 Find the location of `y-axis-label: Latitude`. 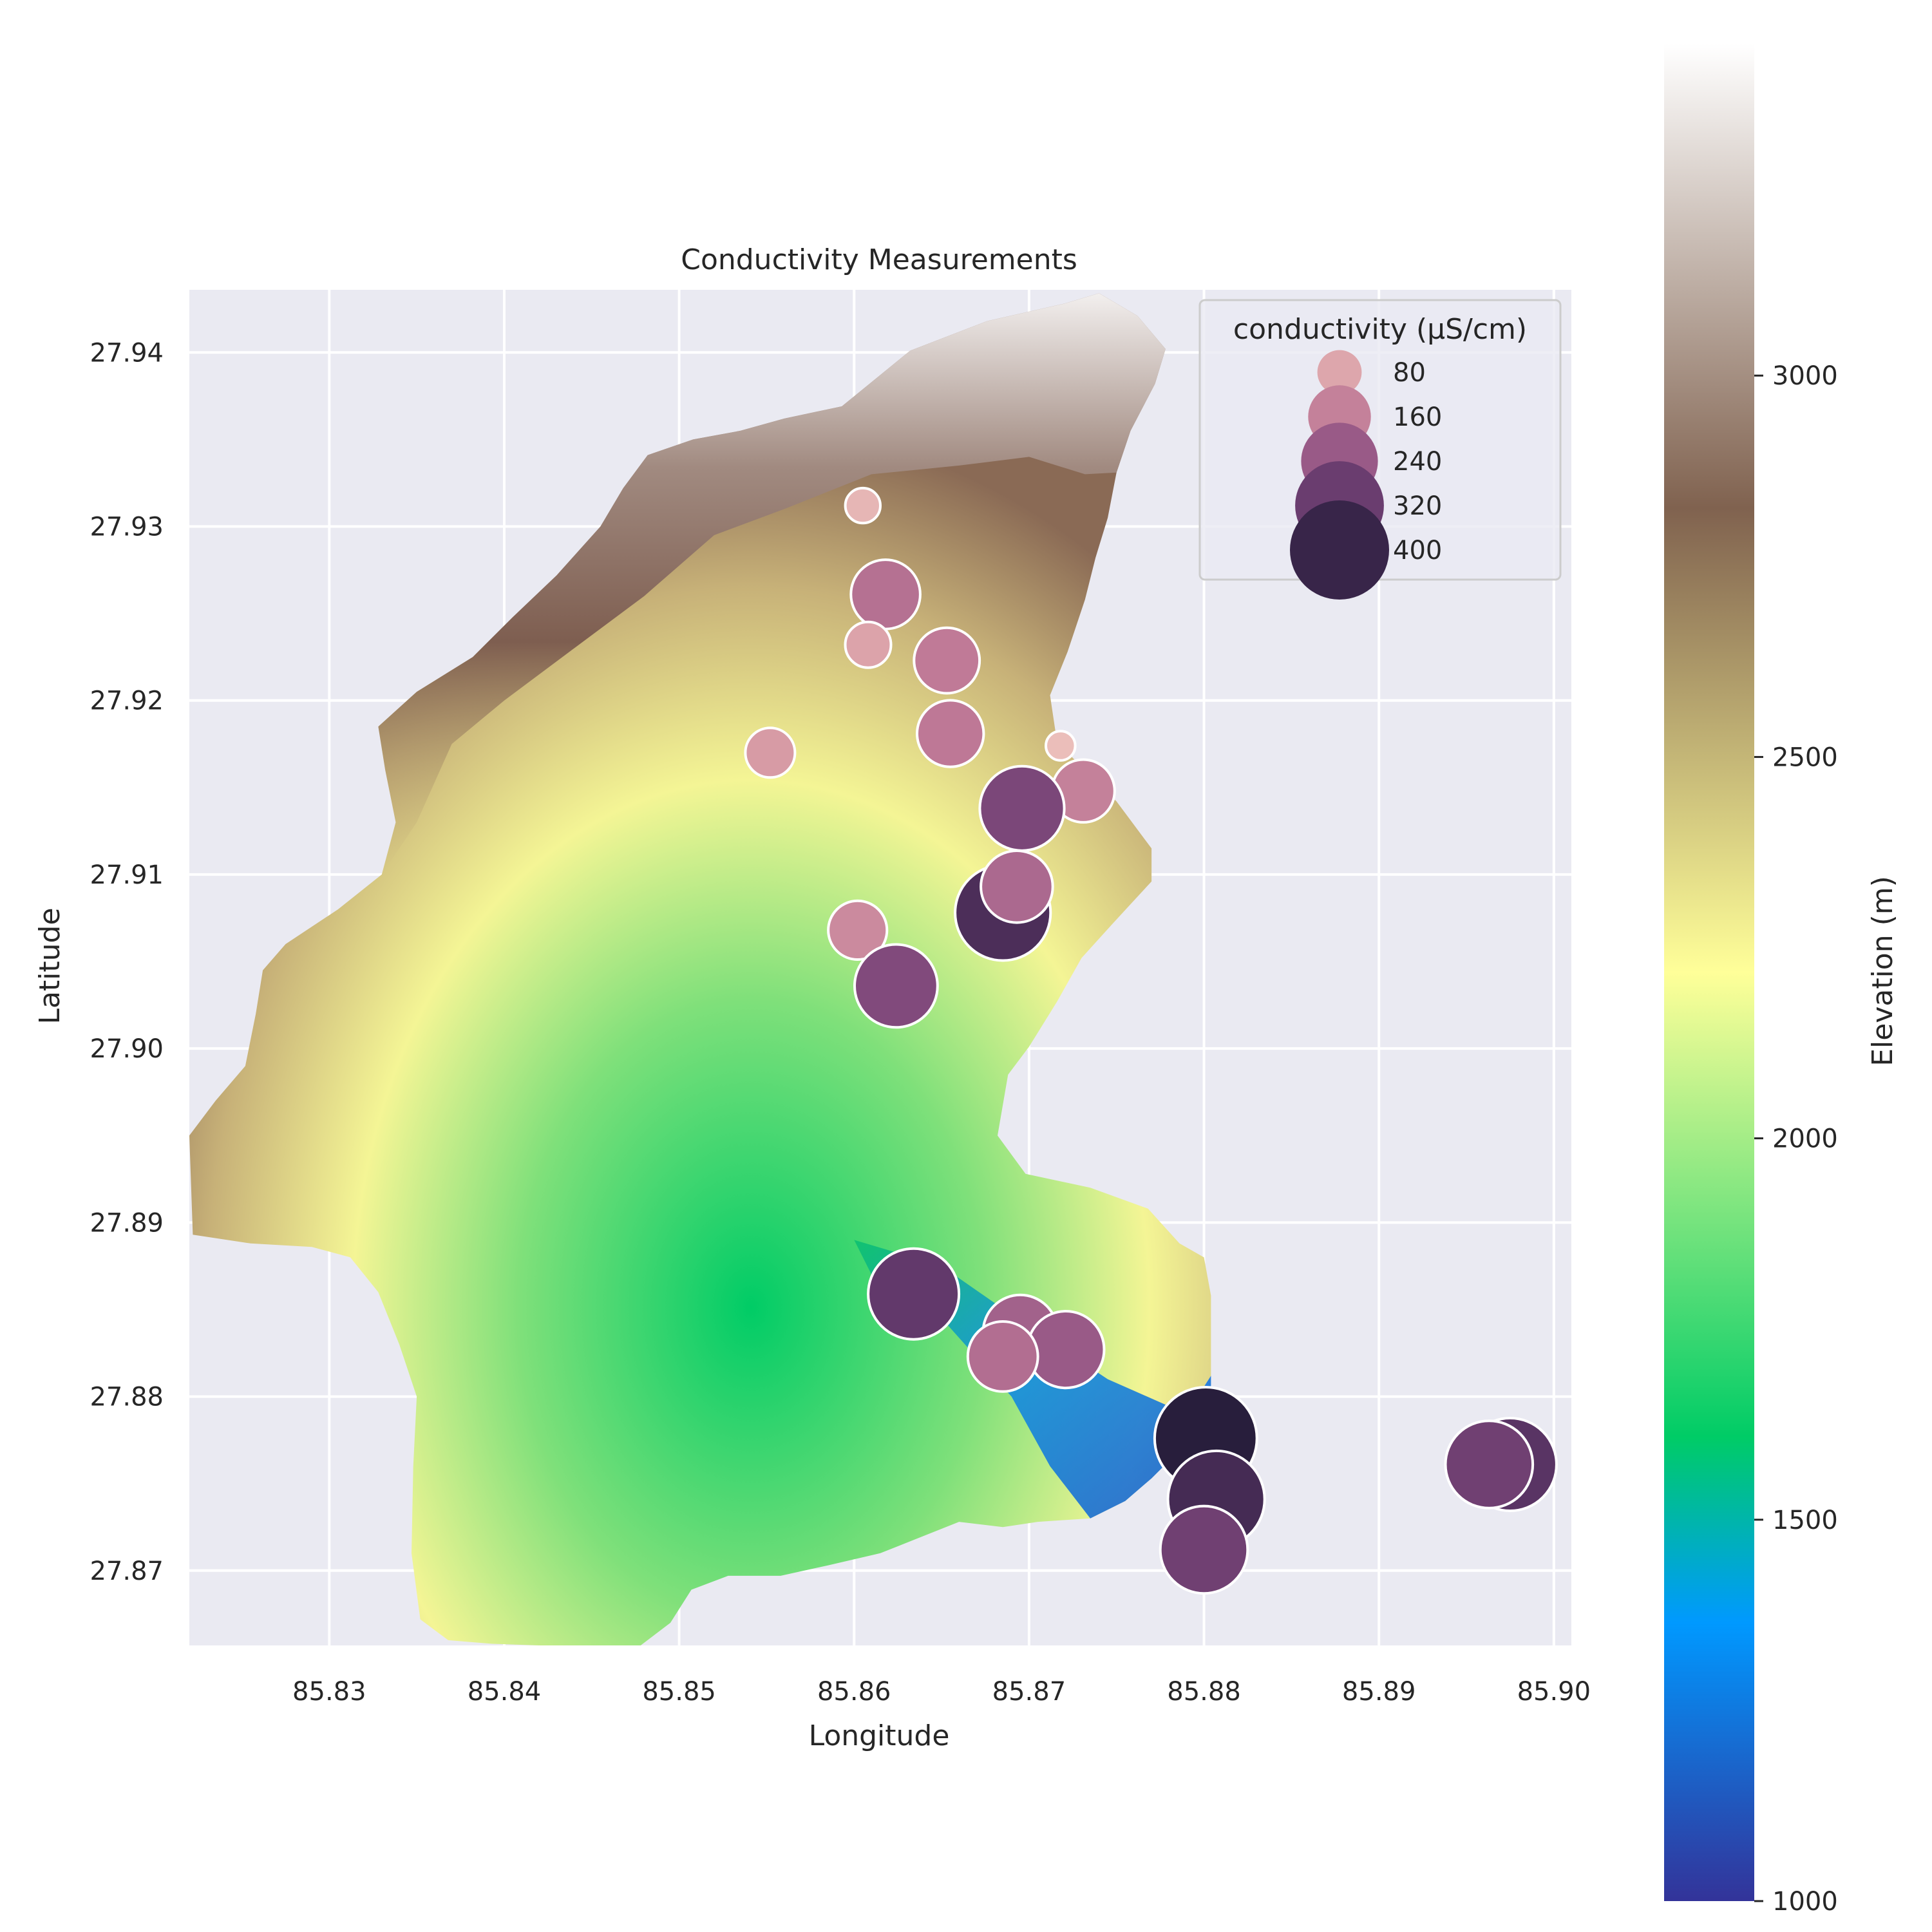

y-axis-label: Latitude is located at coordinates (50, 966).